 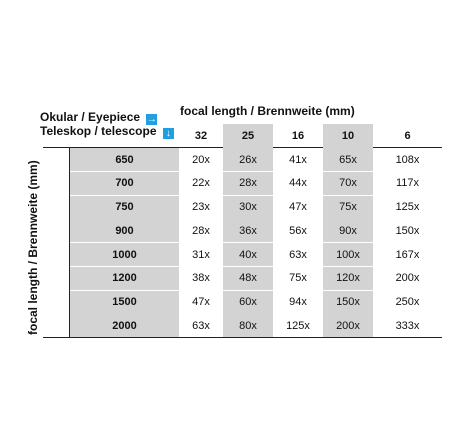 I want to click on magnification-cell: 60x, so click(x=248, y=302).